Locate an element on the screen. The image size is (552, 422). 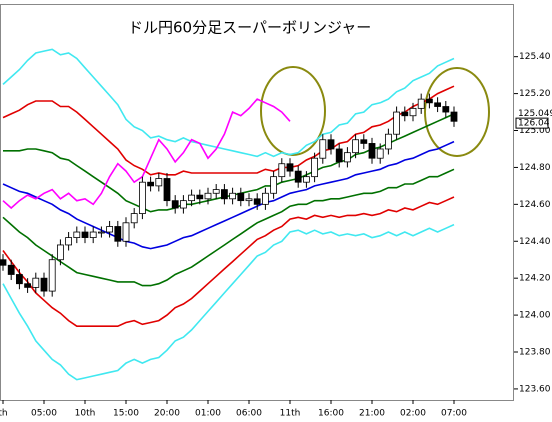
x-tick-label: 06:00 is located at coordinates (249, 414).